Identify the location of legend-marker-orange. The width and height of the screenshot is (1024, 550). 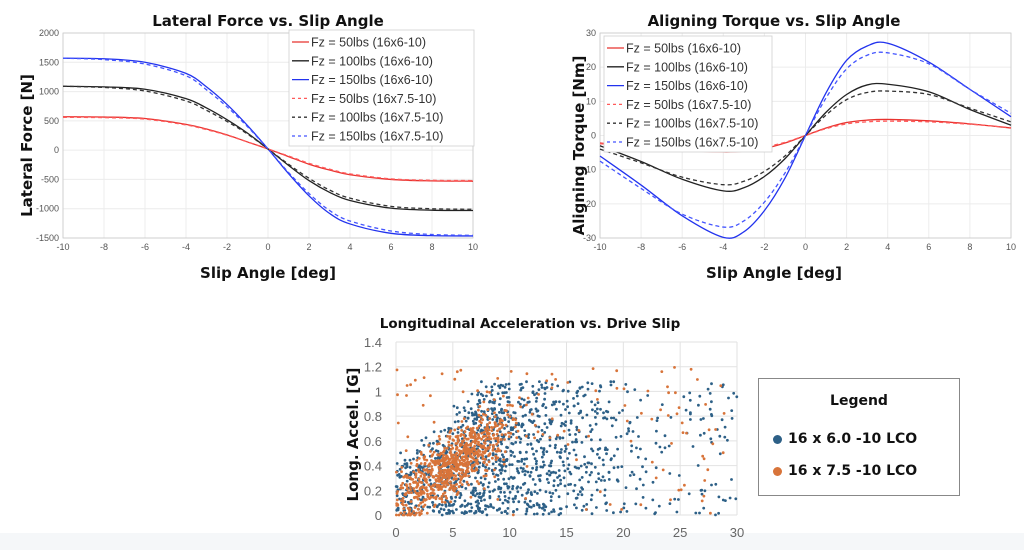
(777, 471).